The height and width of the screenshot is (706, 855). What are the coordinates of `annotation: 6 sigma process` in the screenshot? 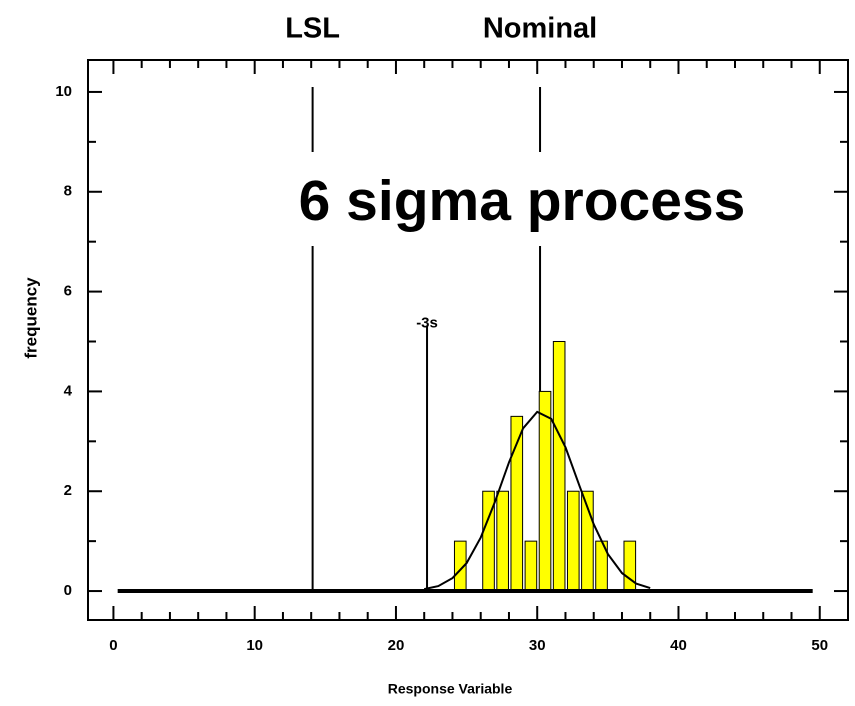 It's located at (522, 201).